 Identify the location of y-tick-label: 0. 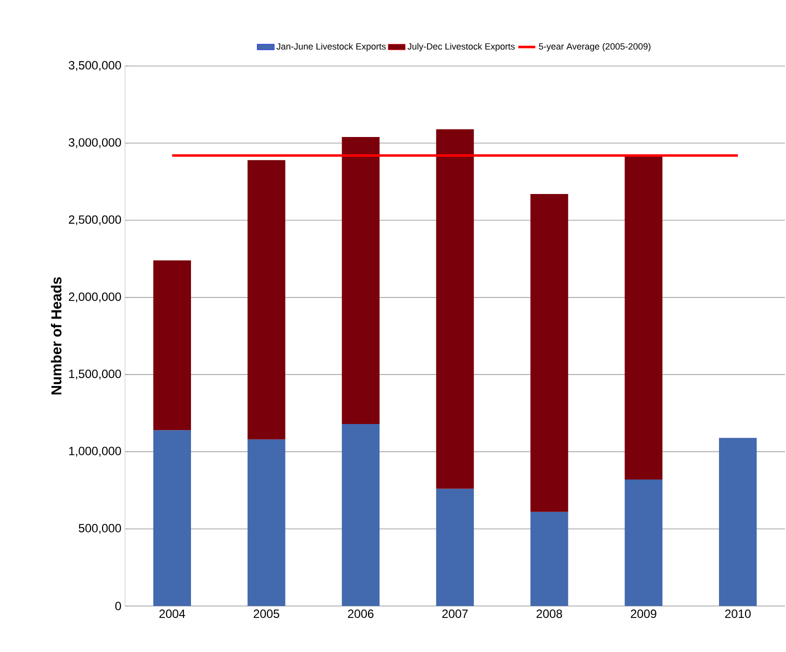
(118, 606).